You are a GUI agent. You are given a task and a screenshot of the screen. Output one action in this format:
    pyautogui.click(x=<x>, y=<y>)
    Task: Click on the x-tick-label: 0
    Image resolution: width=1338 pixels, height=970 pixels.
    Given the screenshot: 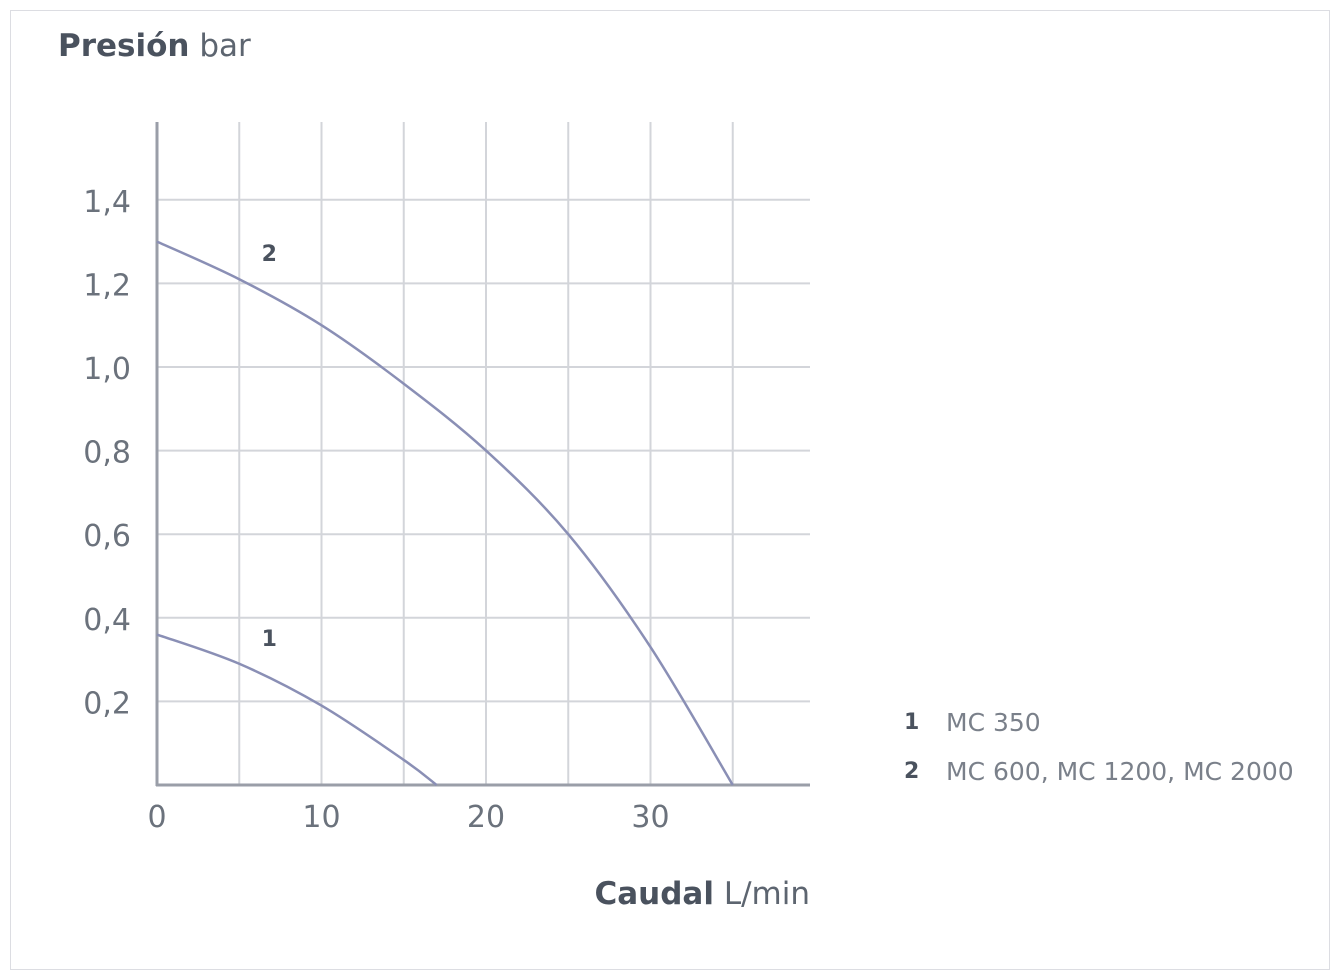 What is the action you would take?
    pyautogui.click(x=156, y=817)
    